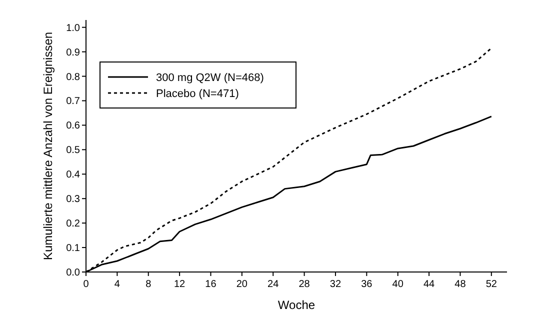 Image resolution: width=550 pixels, height=321 pixels. I want to click on y-tick-label: 0.4, so click(73, 175).